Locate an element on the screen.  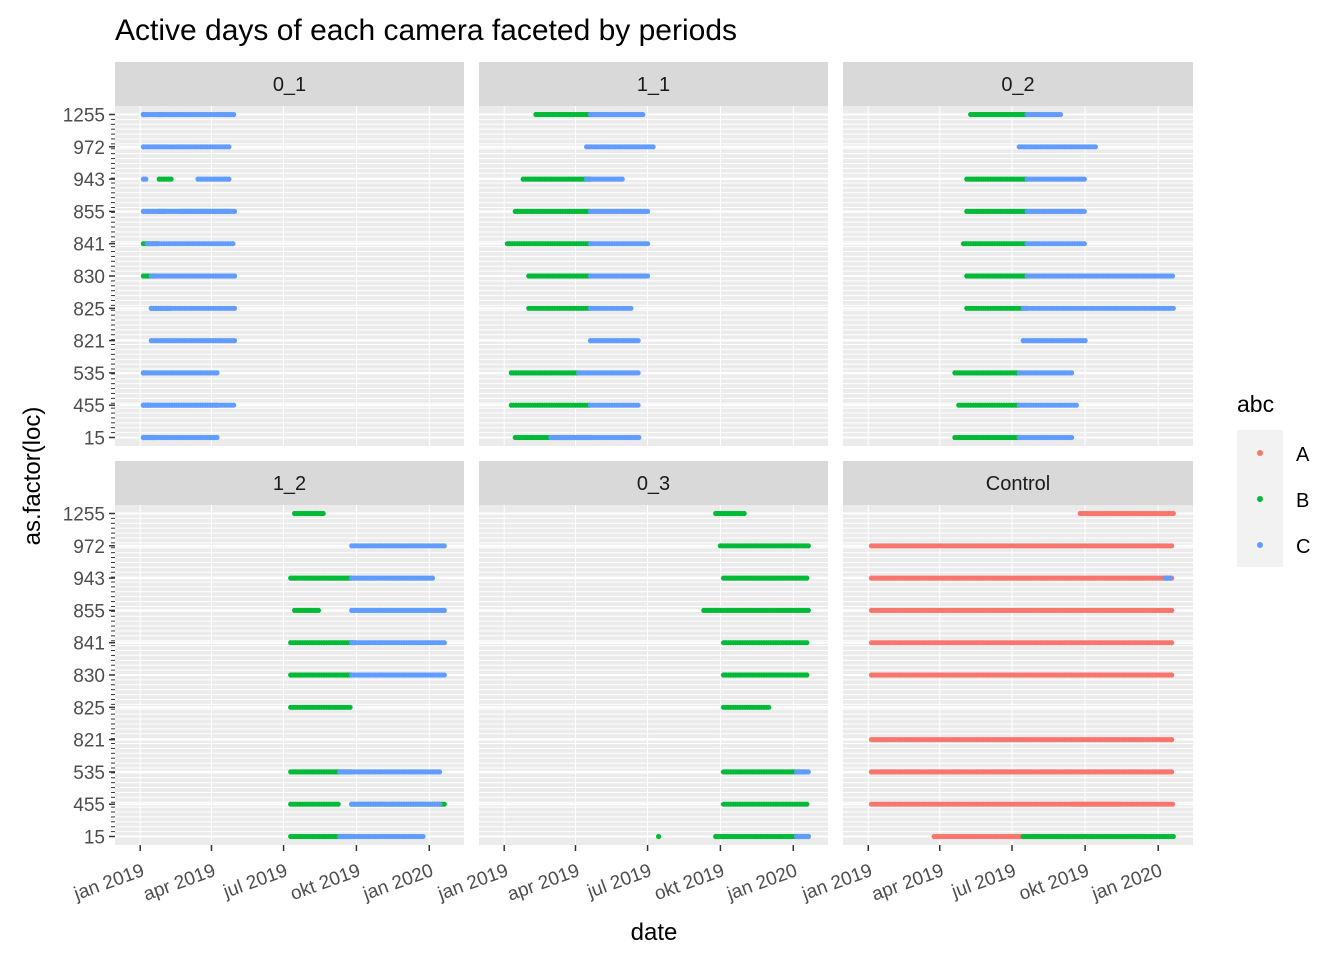
facet-label: 0_3 is located at coordinates (653, 484).